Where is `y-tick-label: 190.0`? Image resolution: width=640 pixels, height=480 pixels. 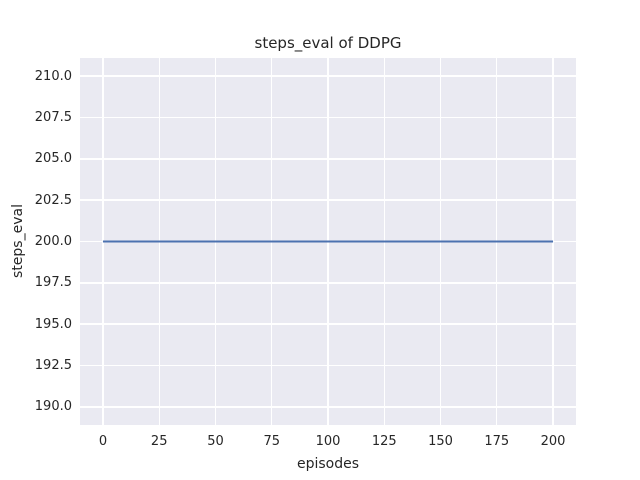
y-tick-label: 190.0 is located at coordinates (53, 407).